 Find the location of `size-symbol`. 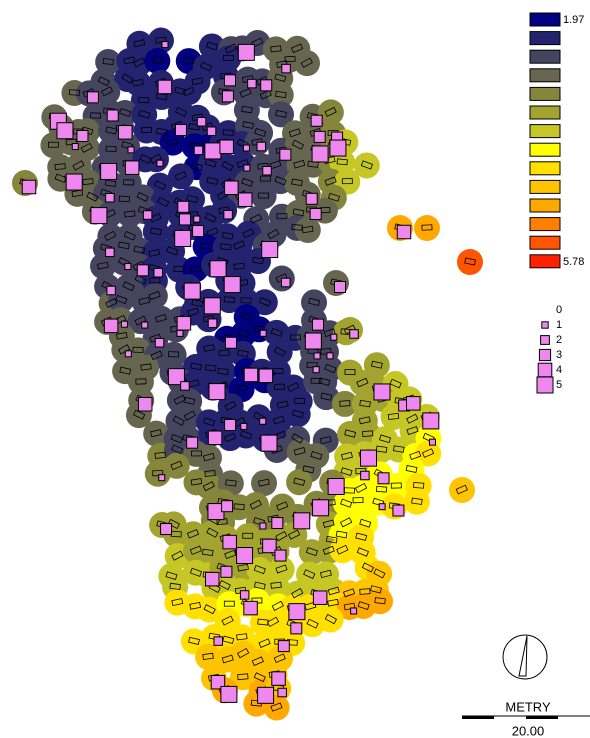

size-symbol is located at coordinates (545, 370).